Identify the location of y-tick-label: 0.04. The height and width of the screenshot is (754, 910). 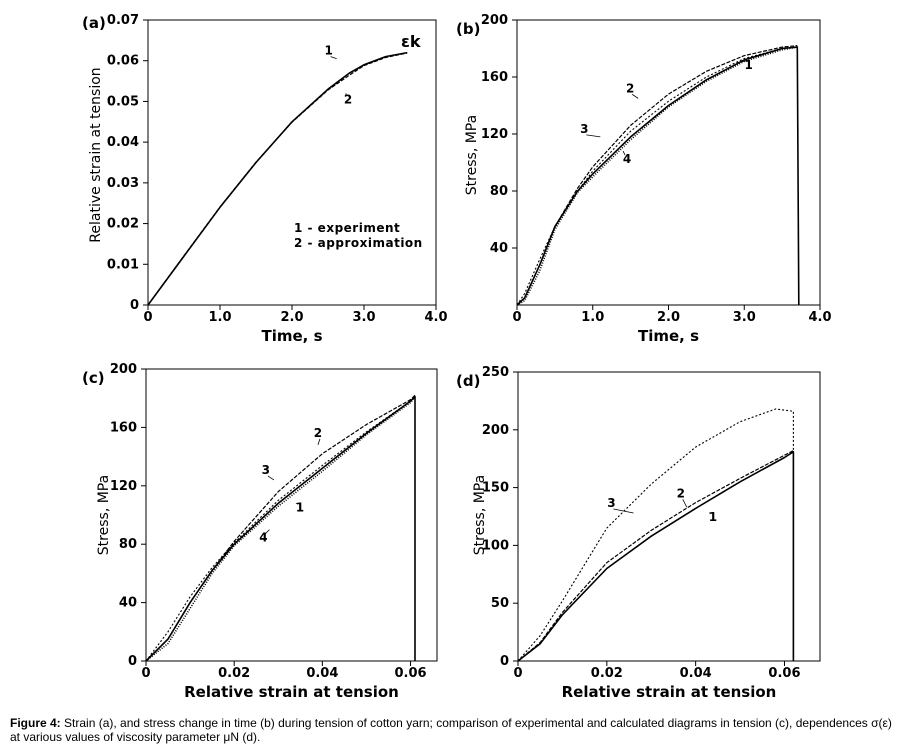
(123, 142).